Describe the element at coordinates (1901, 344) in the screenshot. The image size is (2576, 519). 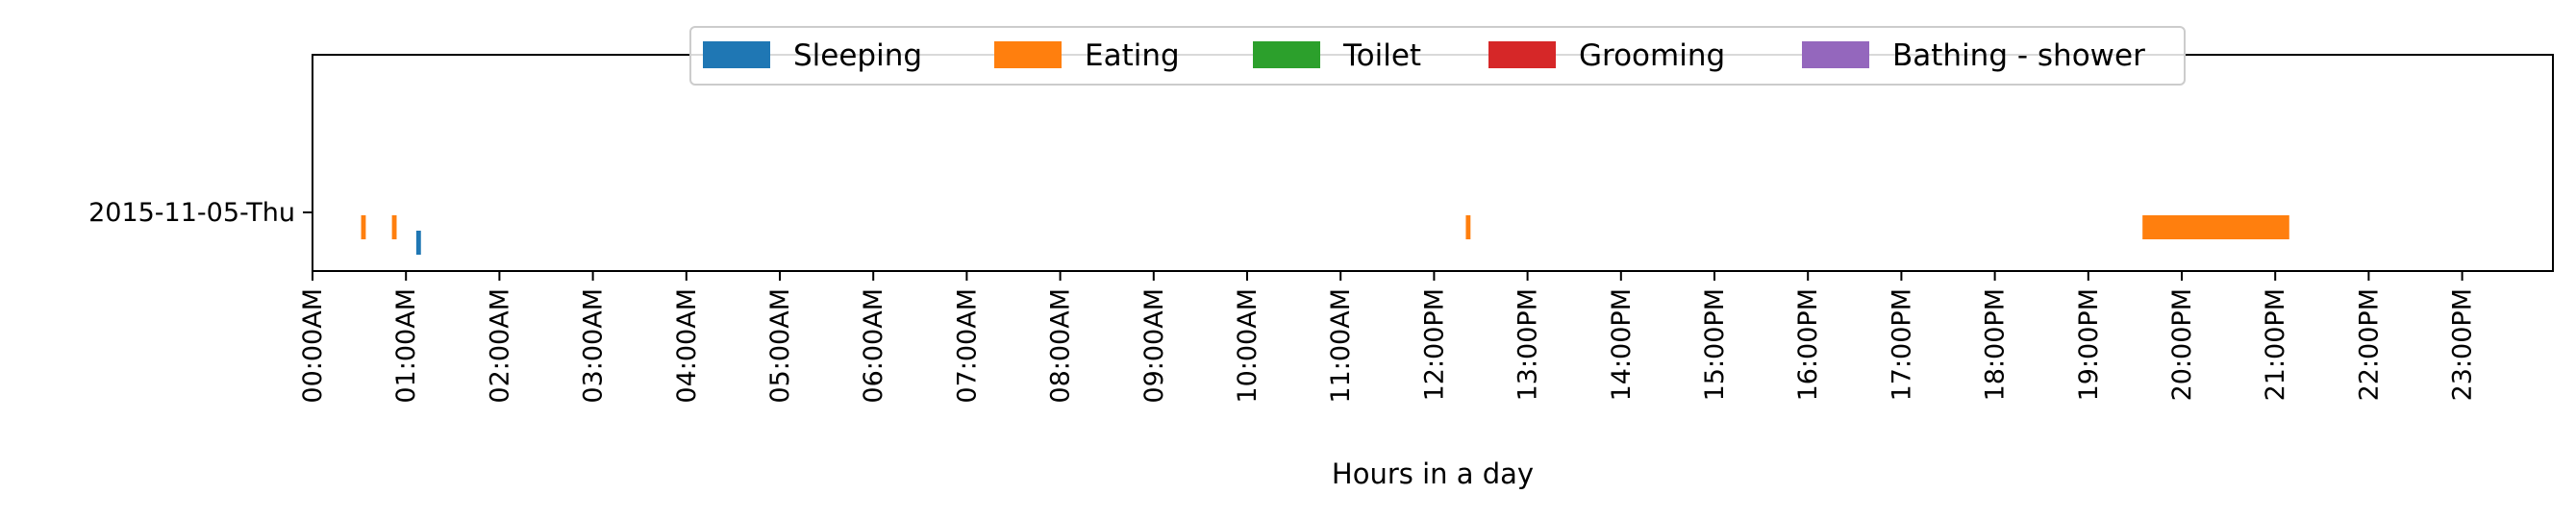
I see `x-tick-label: 17:00PM` at that location.